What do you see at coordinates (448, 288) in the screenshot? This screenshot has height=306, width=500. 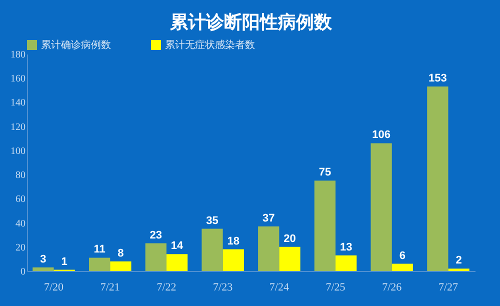 I see `x-tick-label: 7/27` at bounding box center [448, 288].